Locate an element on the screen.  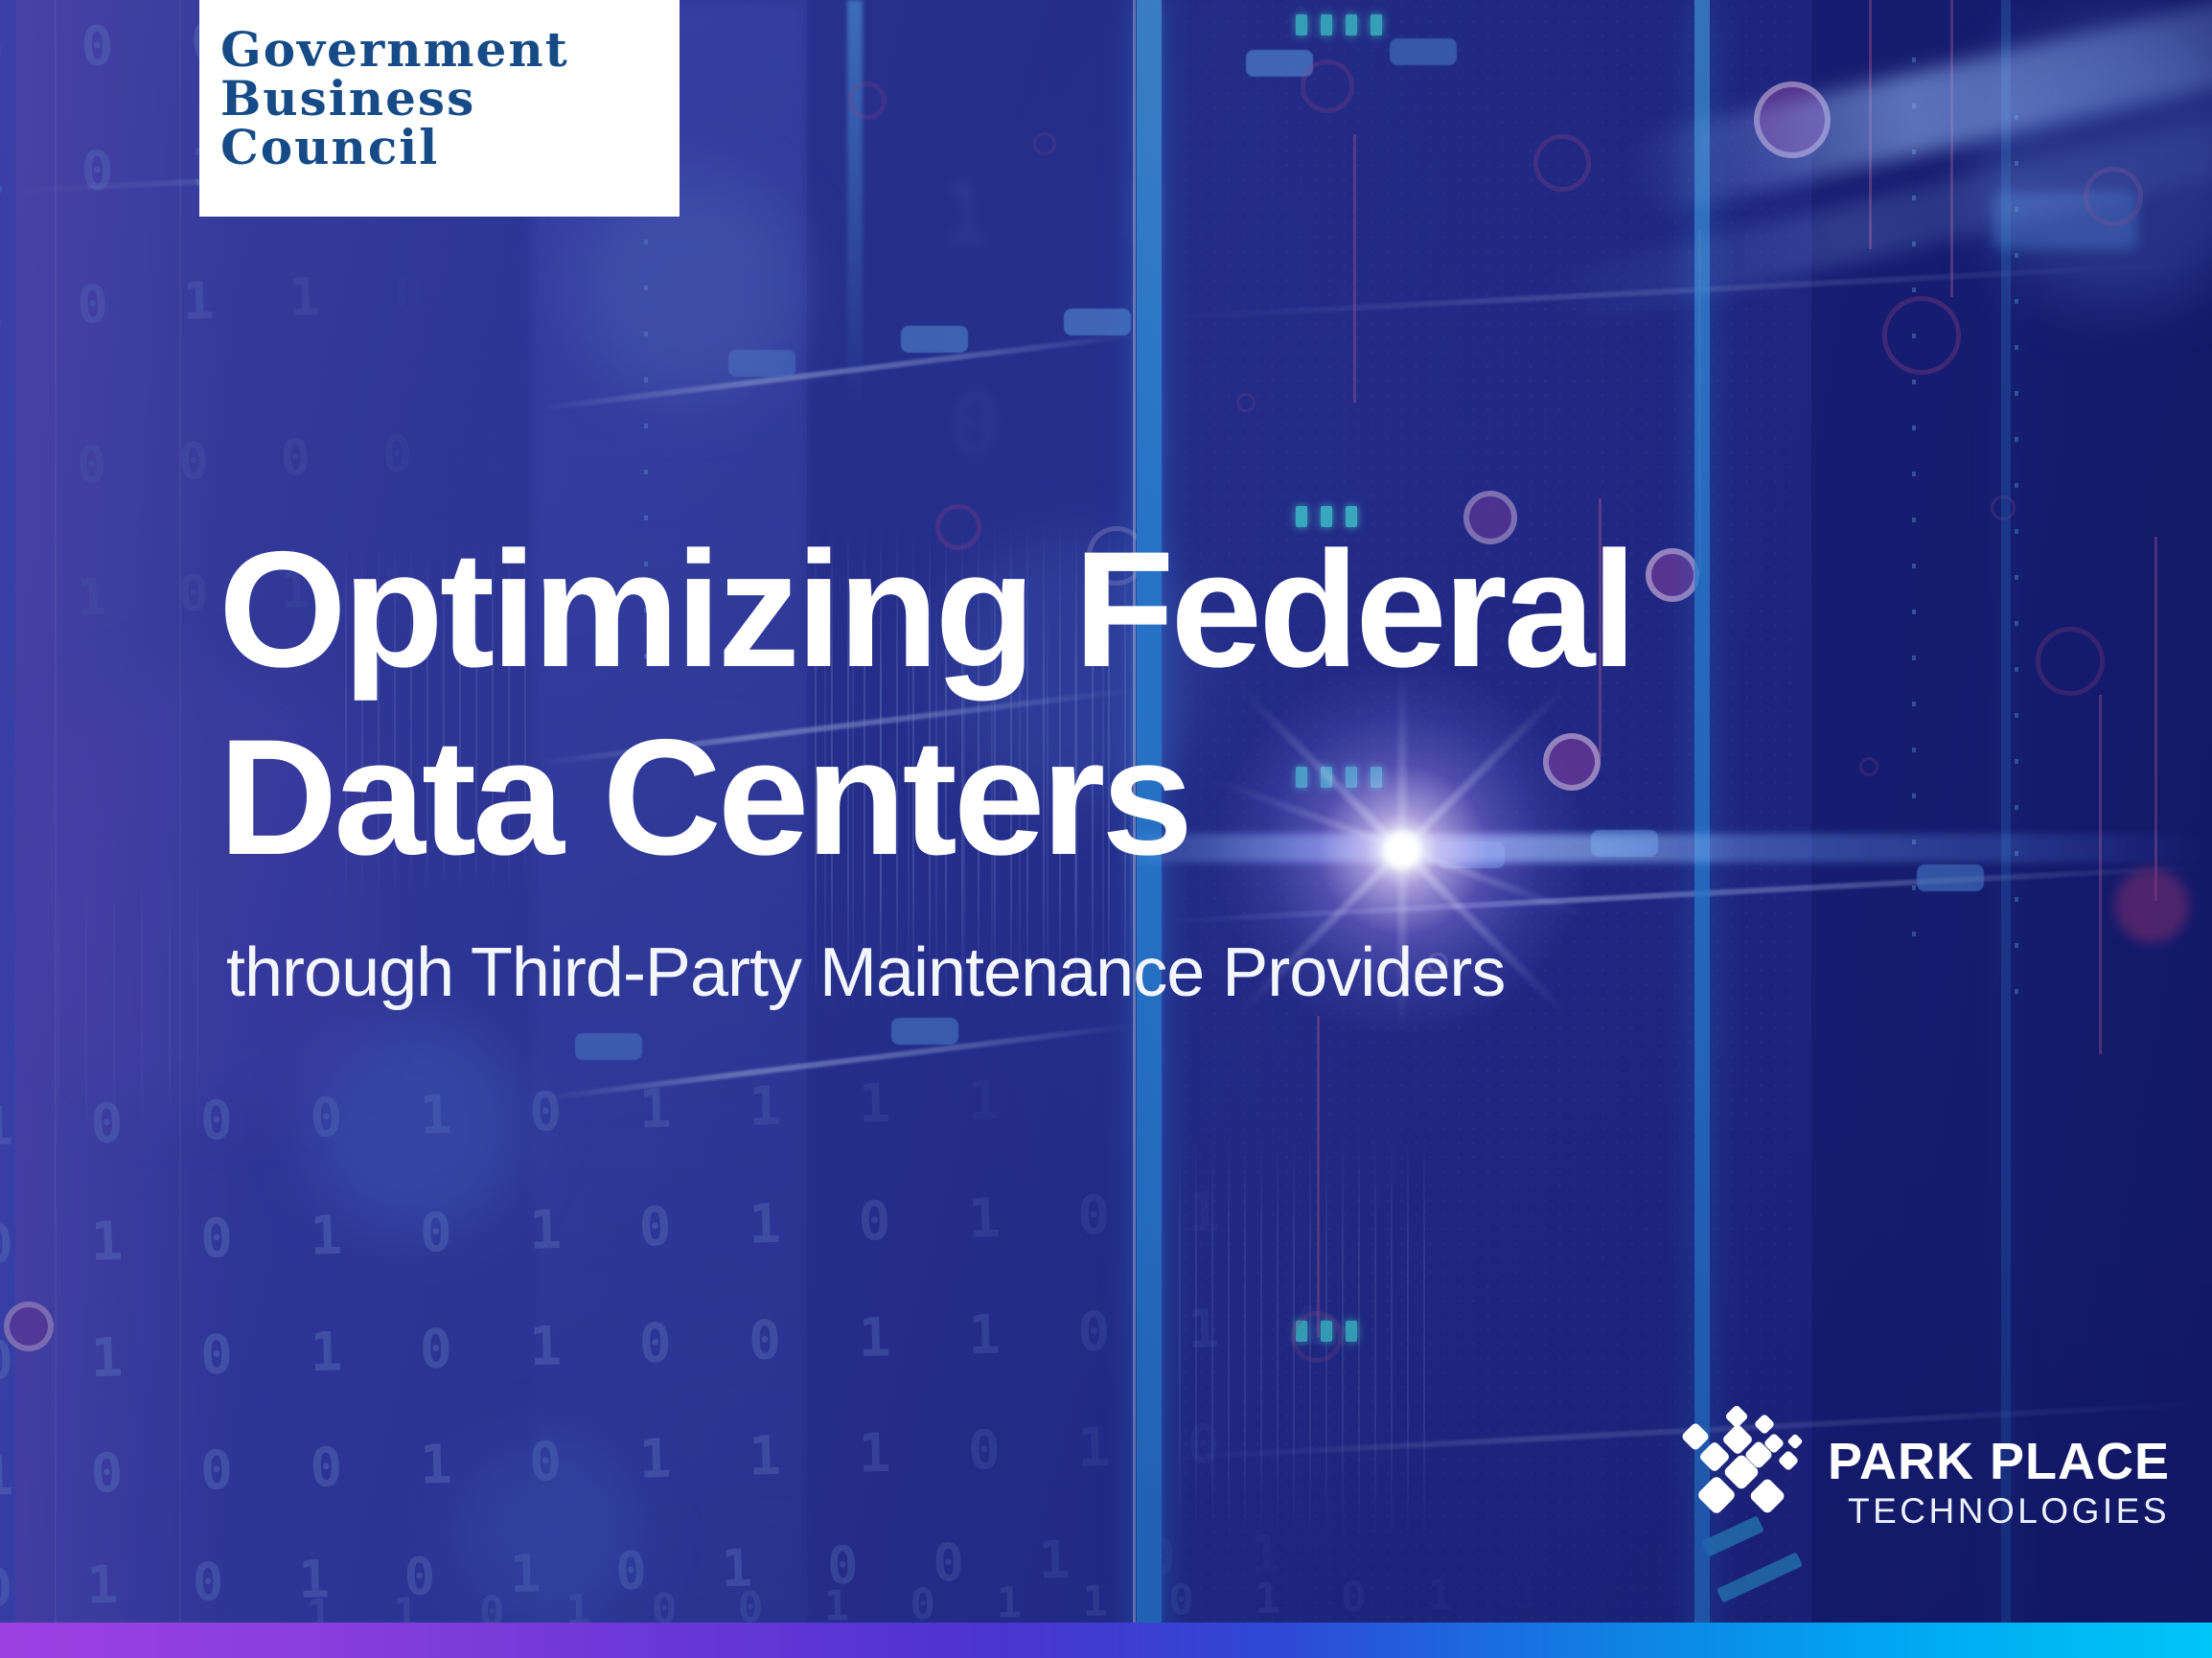
gradient-accent-bar is located at coordinates (1106, 1640).